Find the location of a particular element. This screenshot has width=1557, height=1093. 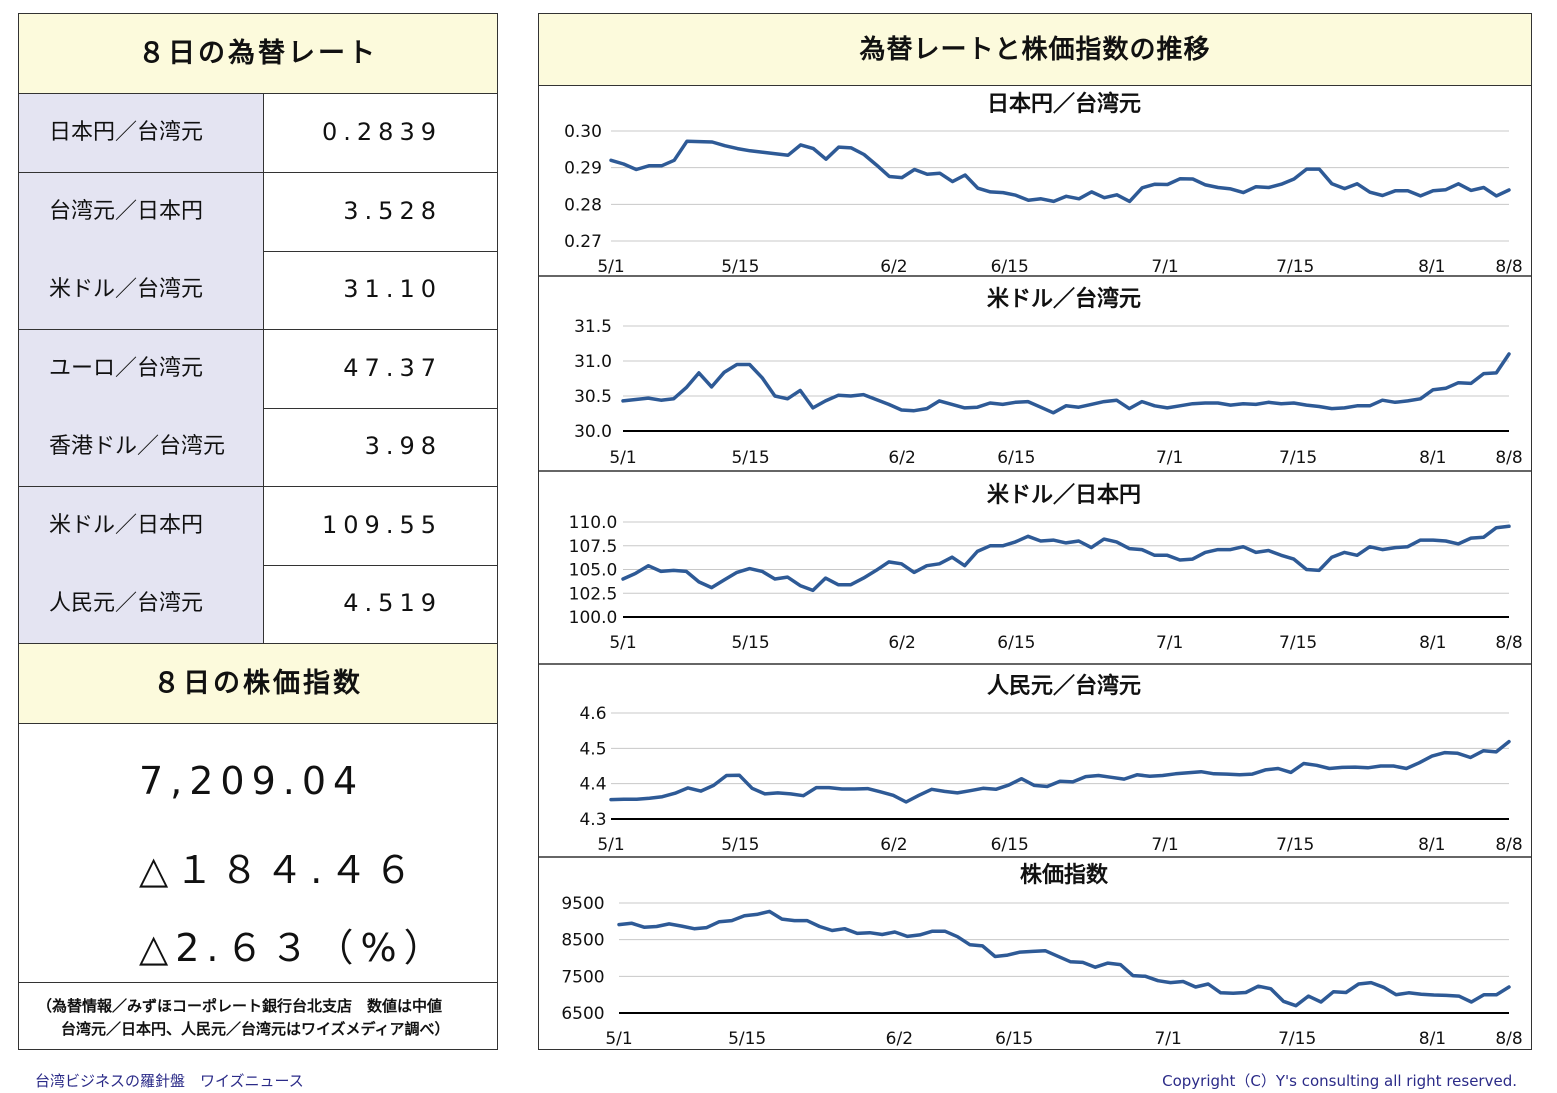

y-tick-label: 0.29 is located at coordinates (583, 169).